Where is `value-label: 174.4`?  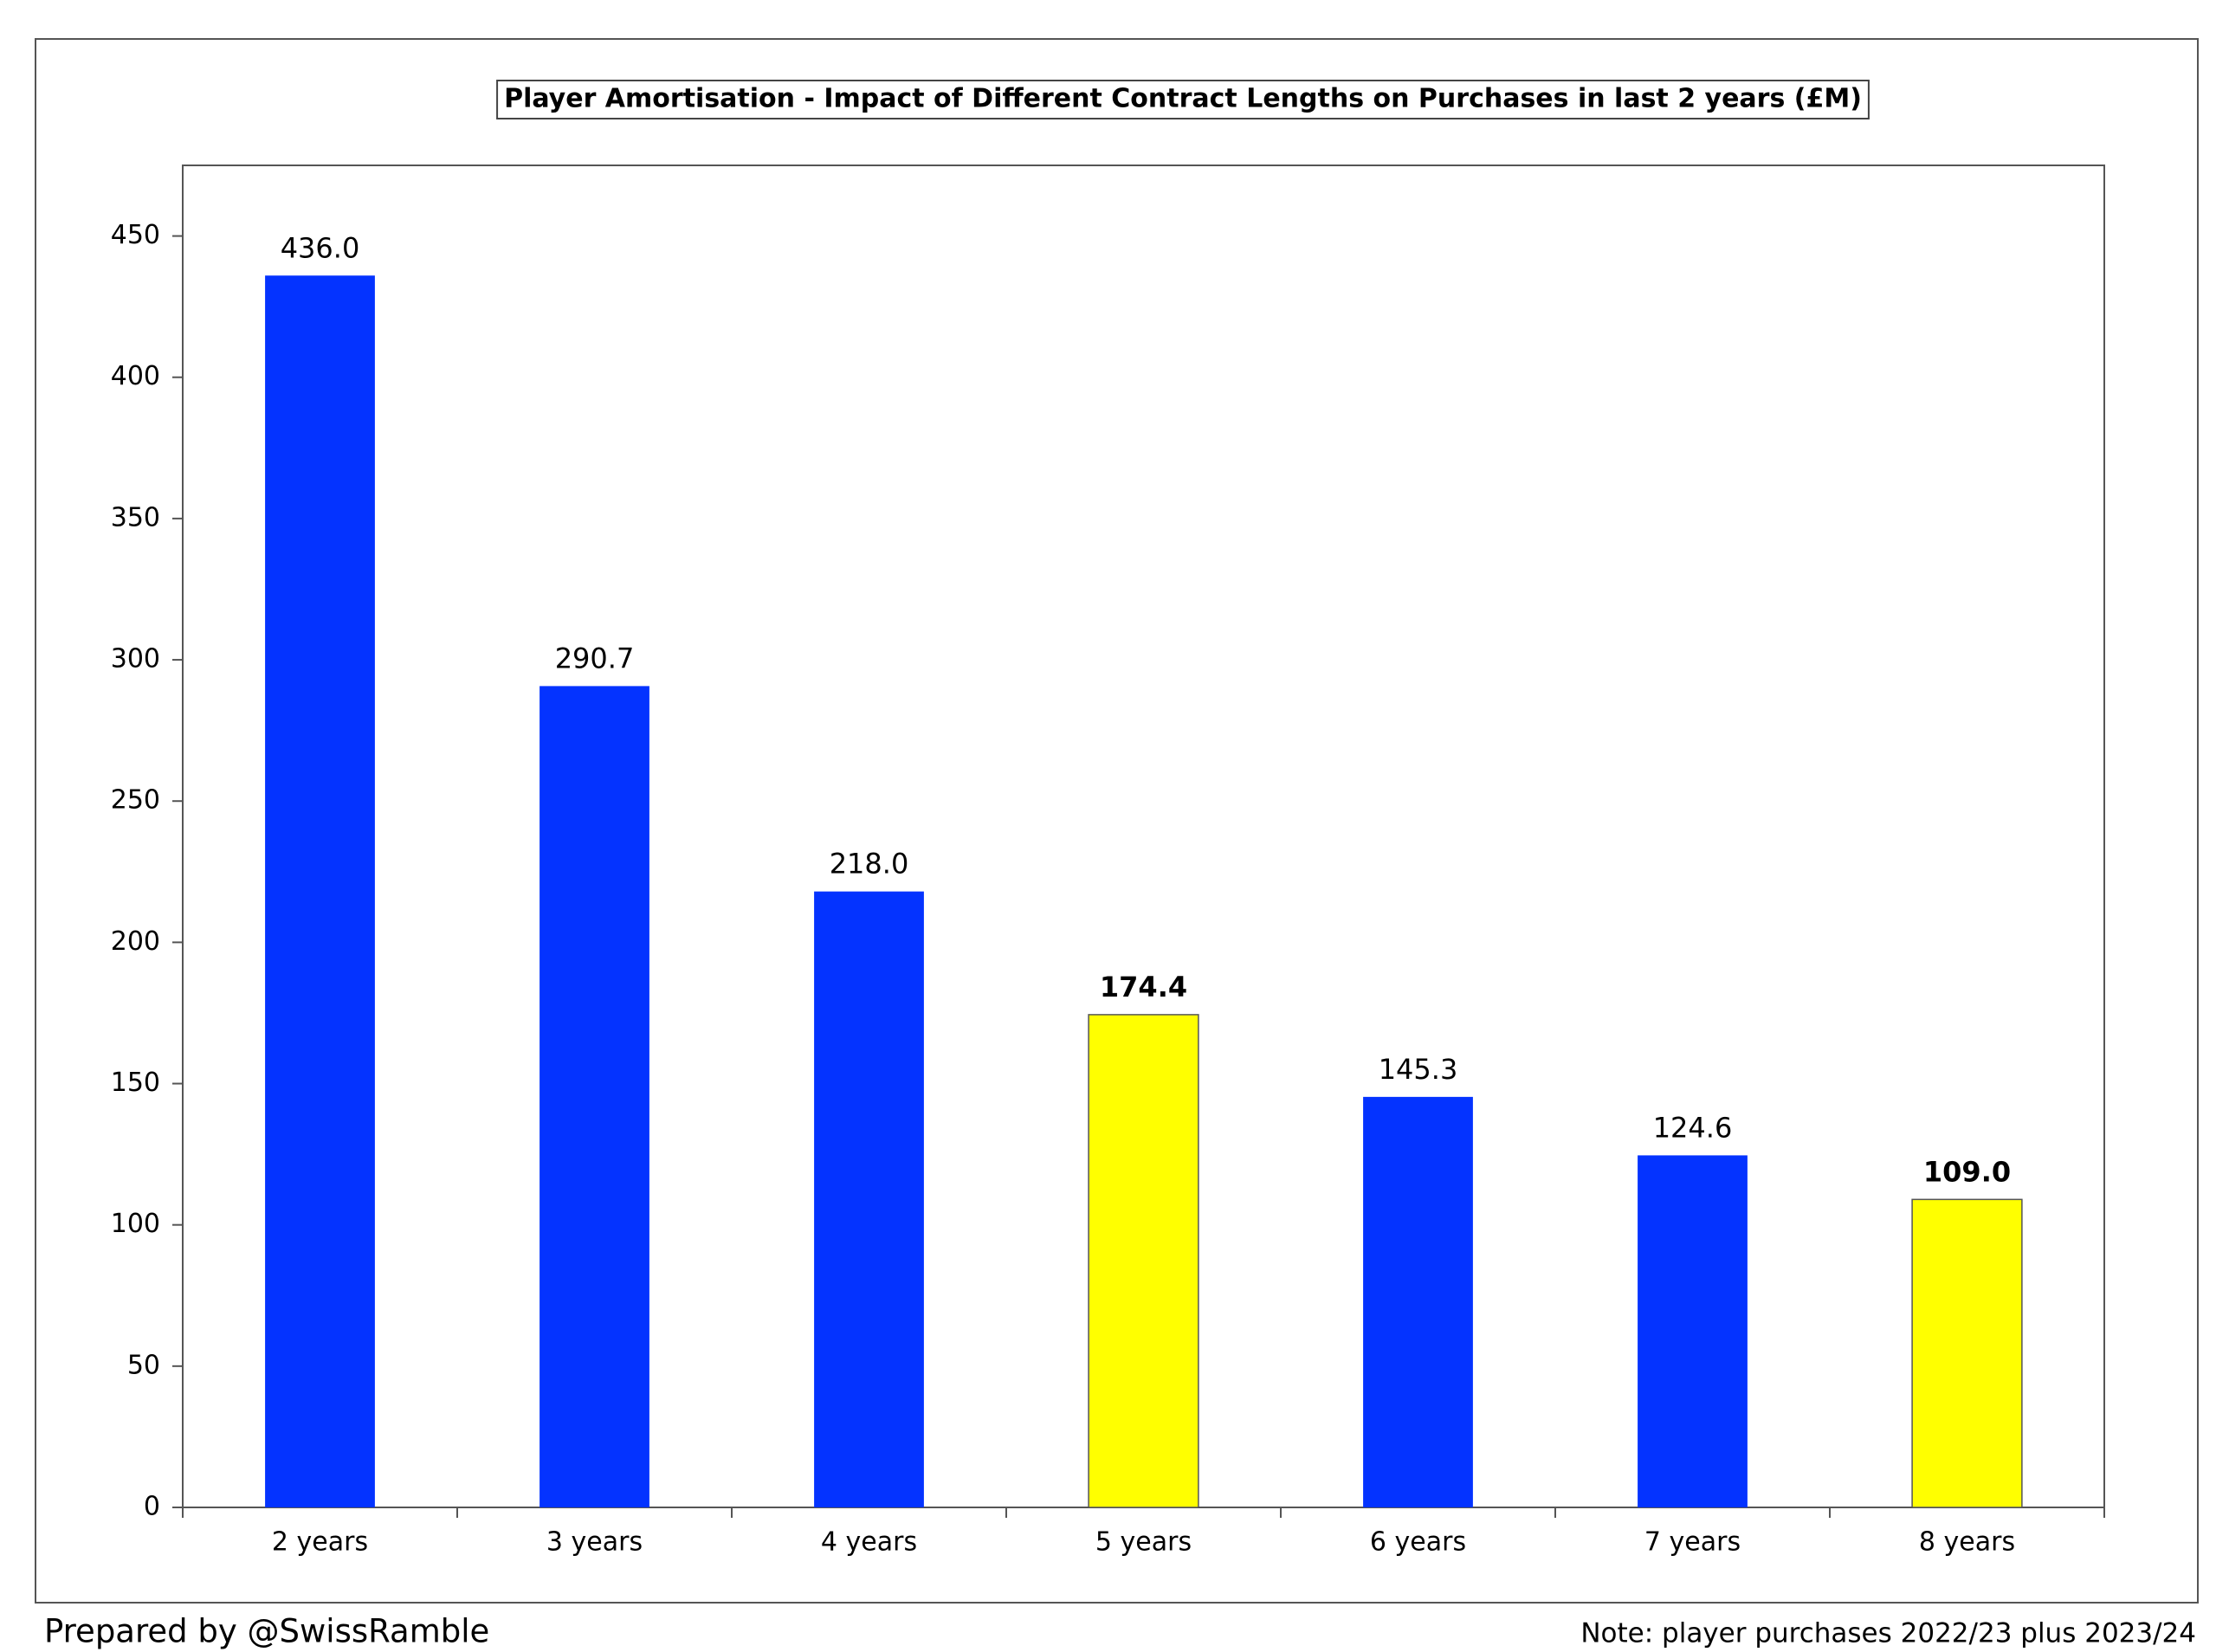
value-label: 174.4 is located at coordinates (1143, 987).